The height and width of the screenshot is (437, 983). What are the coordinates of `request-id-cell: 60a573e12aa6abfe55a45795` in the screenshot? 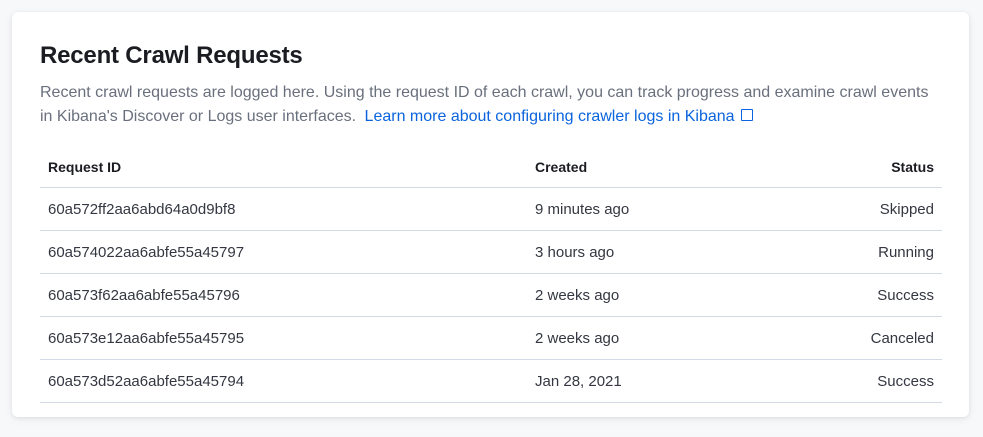 It's located at (283, 338).